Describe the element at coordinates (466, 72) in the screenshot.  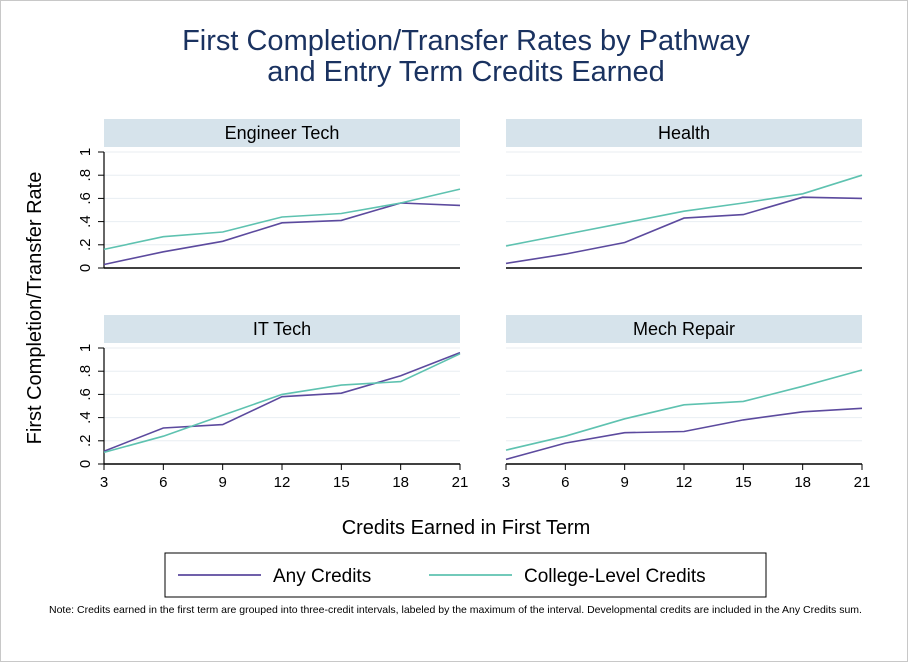
I see `chart-title-line-2: and Entry Term Credits Earned` at that location.